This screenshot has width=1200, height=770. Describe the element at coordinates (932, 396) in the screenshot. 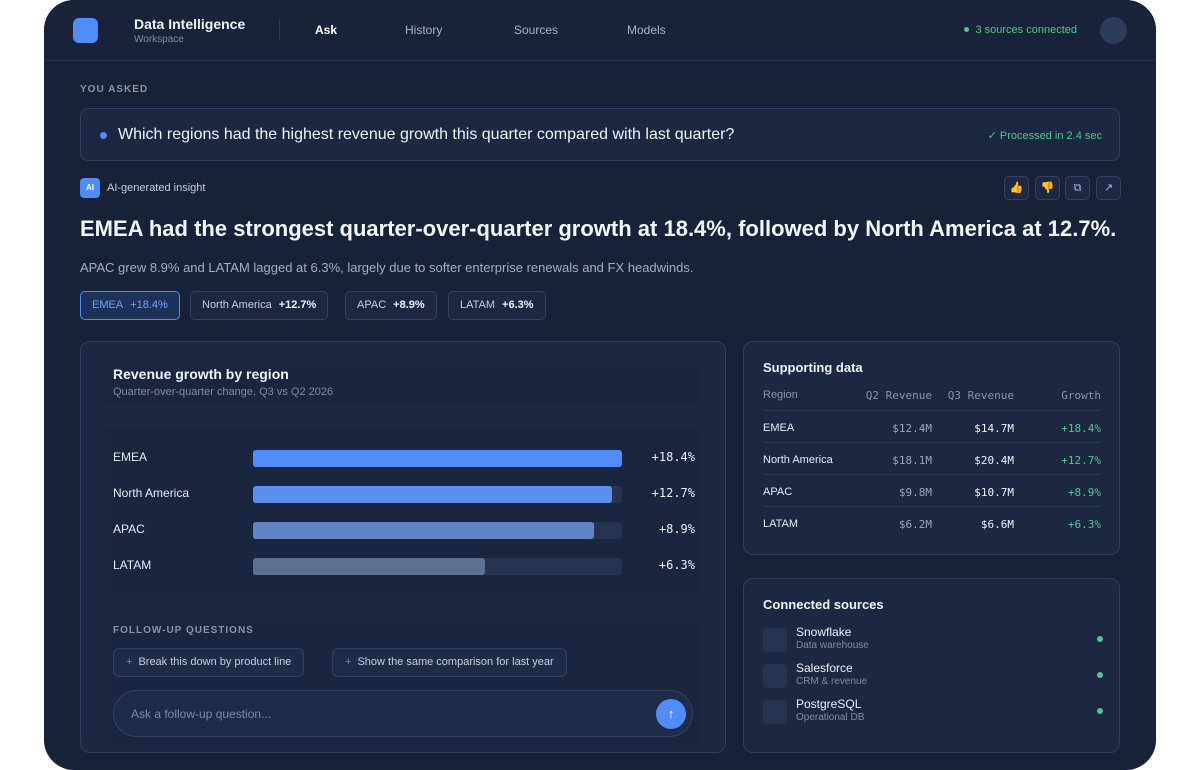

I see `table-header: Region Q2 Revenue Q3 Revenue Growth` at that location.